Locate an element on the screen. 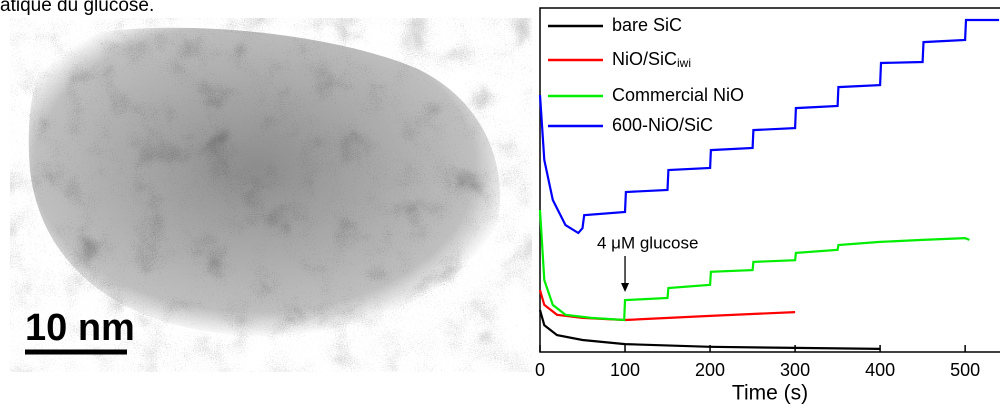 The height and width of the screenshot is (407, 1000). legend-label-text: NiO/SiC is located at coordinates (644, 59).